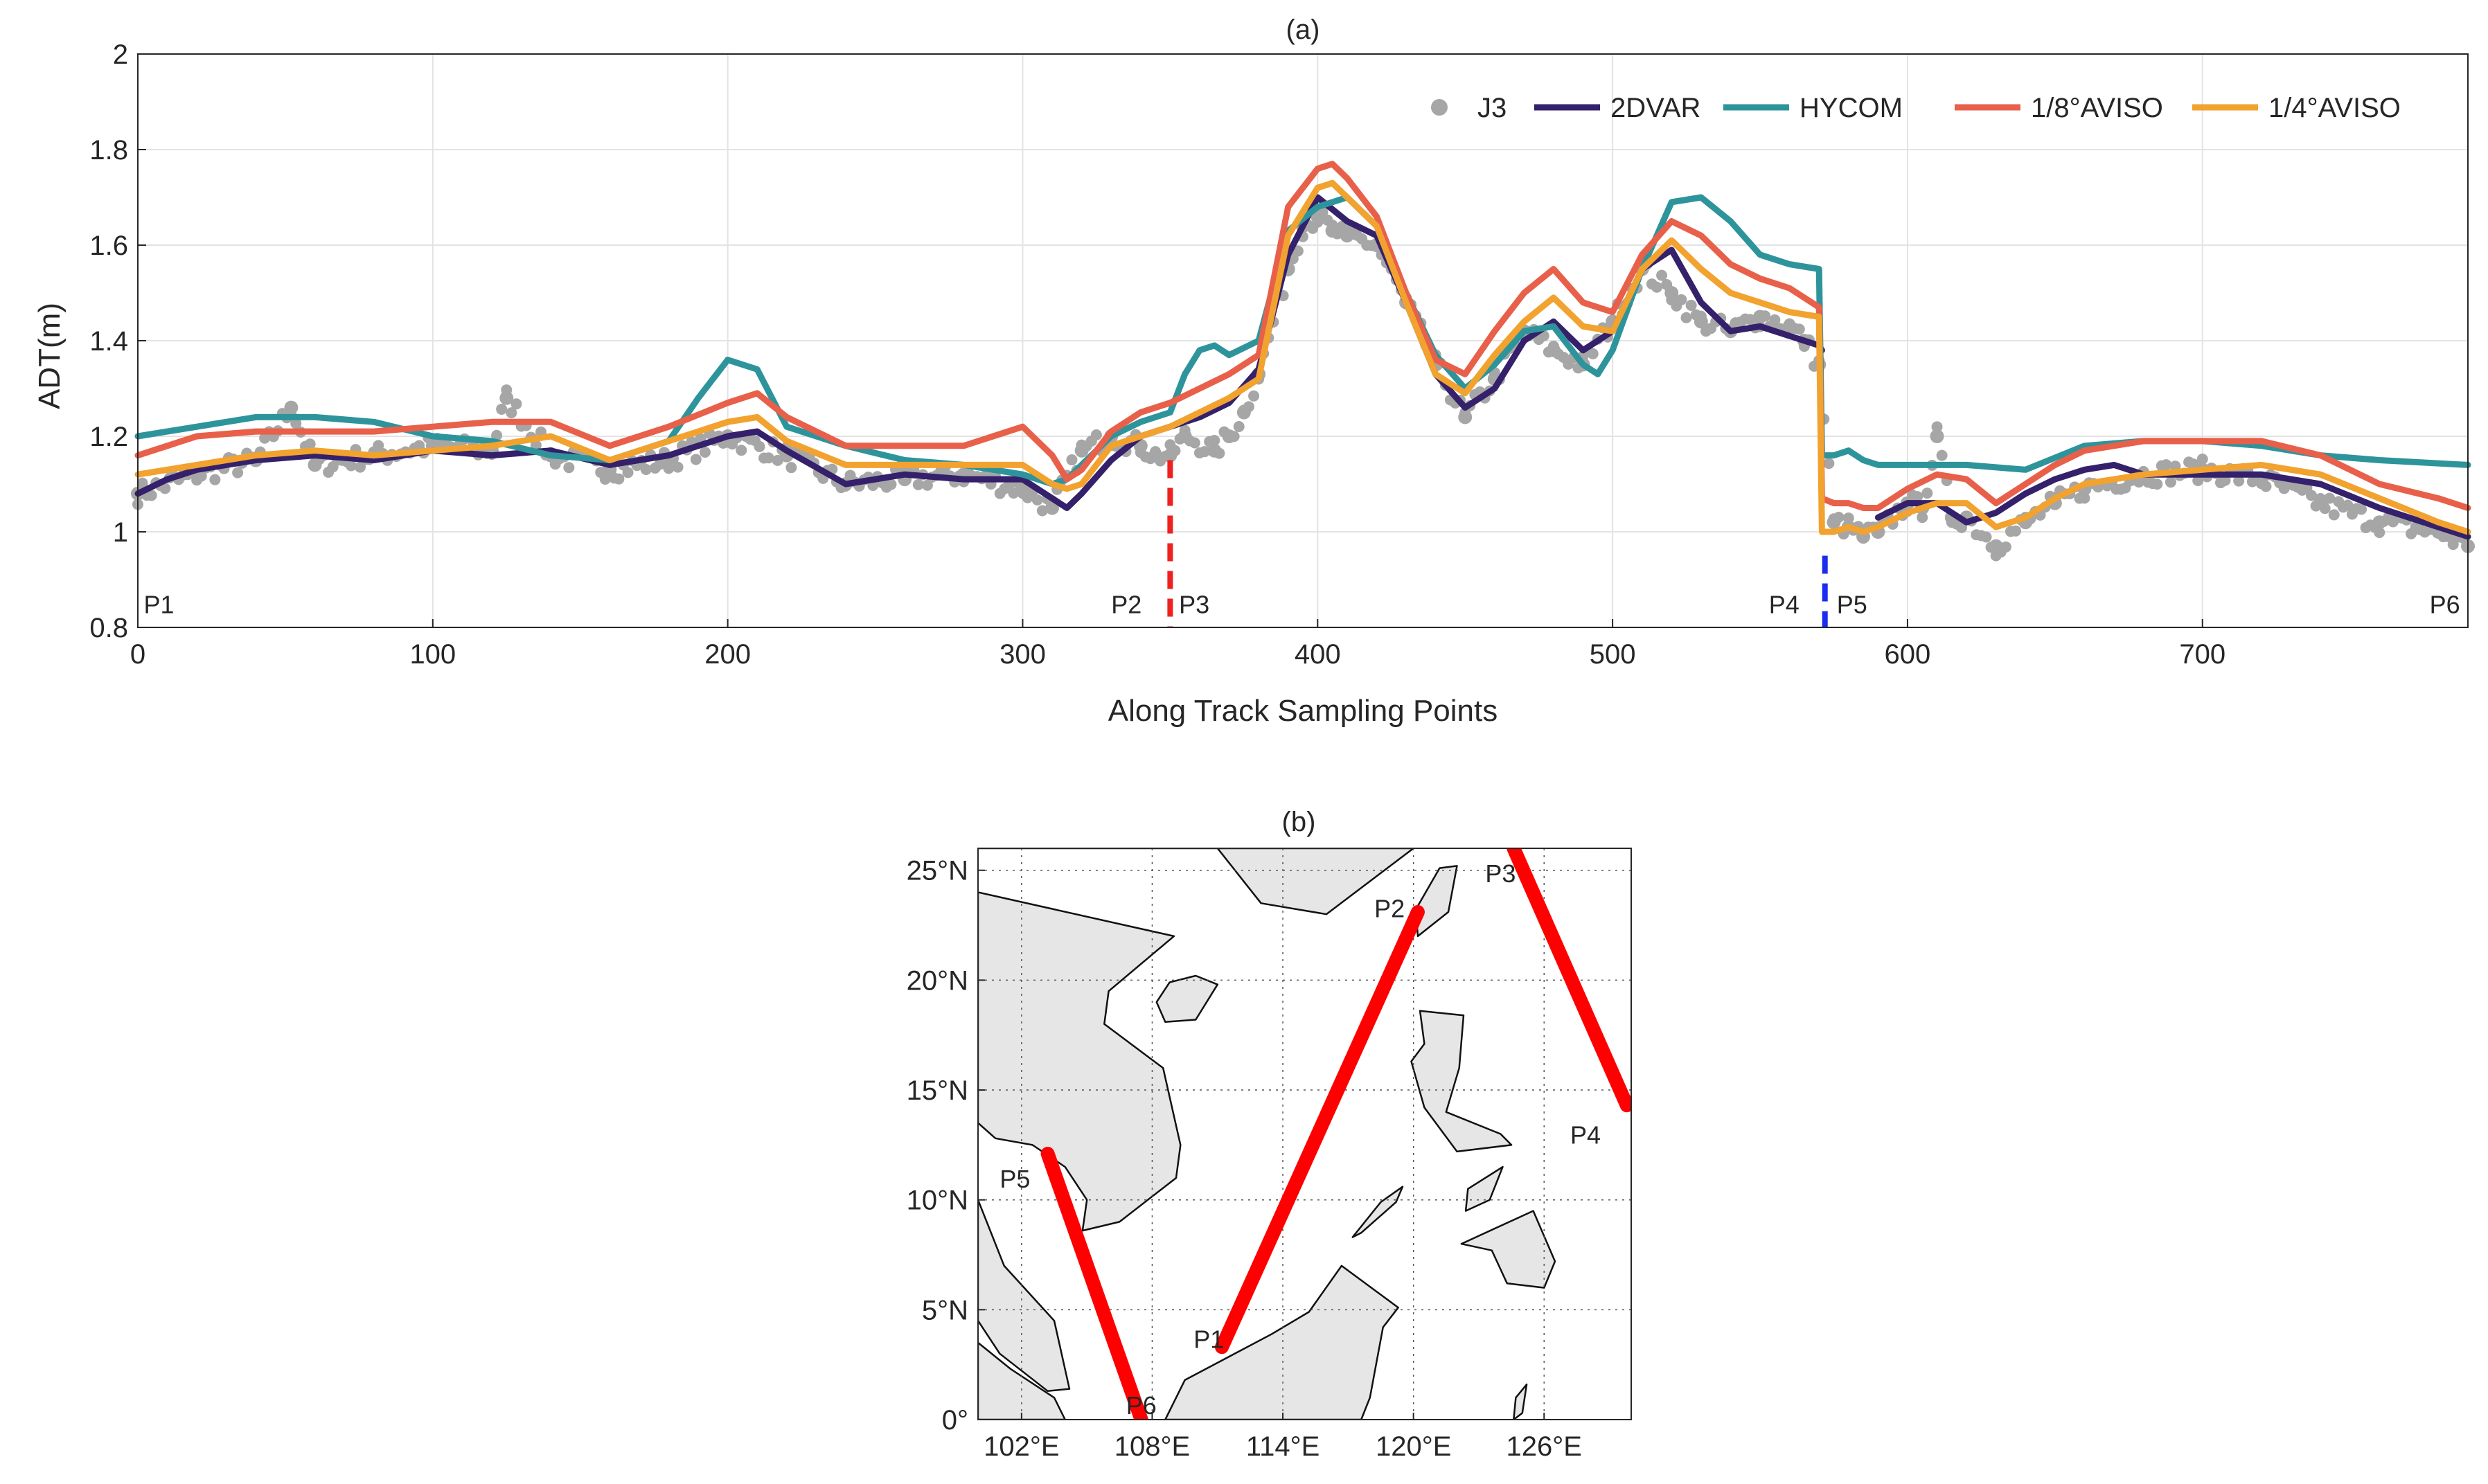  I want to click on satellite-tracks, so click(1335, 1134).